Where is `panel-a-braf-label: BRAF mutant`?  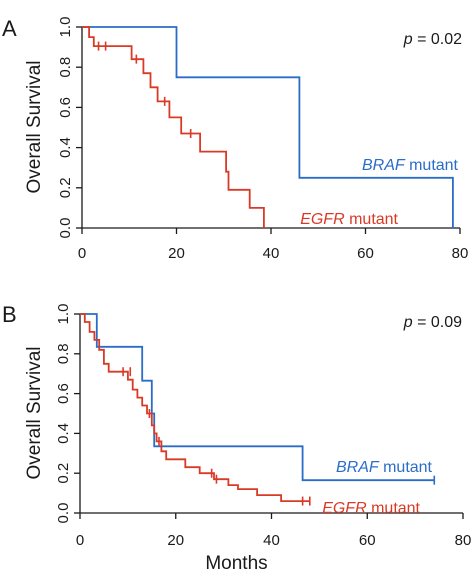 panel-a-braf-label: BRAF mutant is located at coordinates (410, 165).